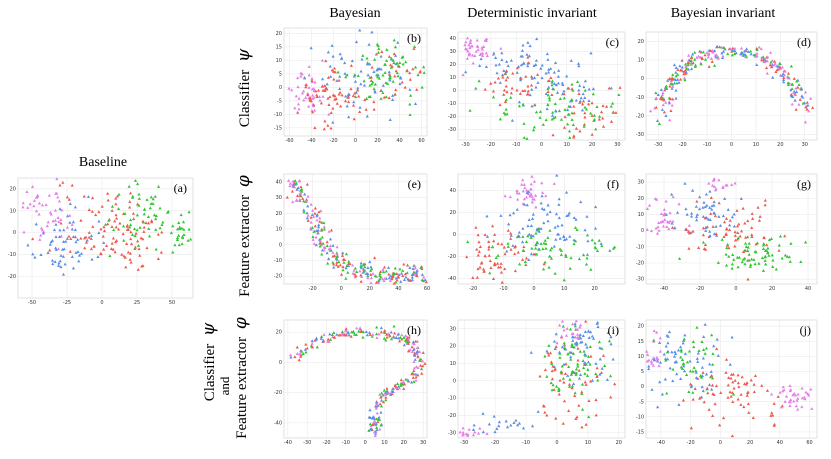 This screenshot has width=831, height=459. What do you see at coordinates (640, 433) in the screenshot?
I see `y-tick-label: -15` at bounding box center [640, 433].